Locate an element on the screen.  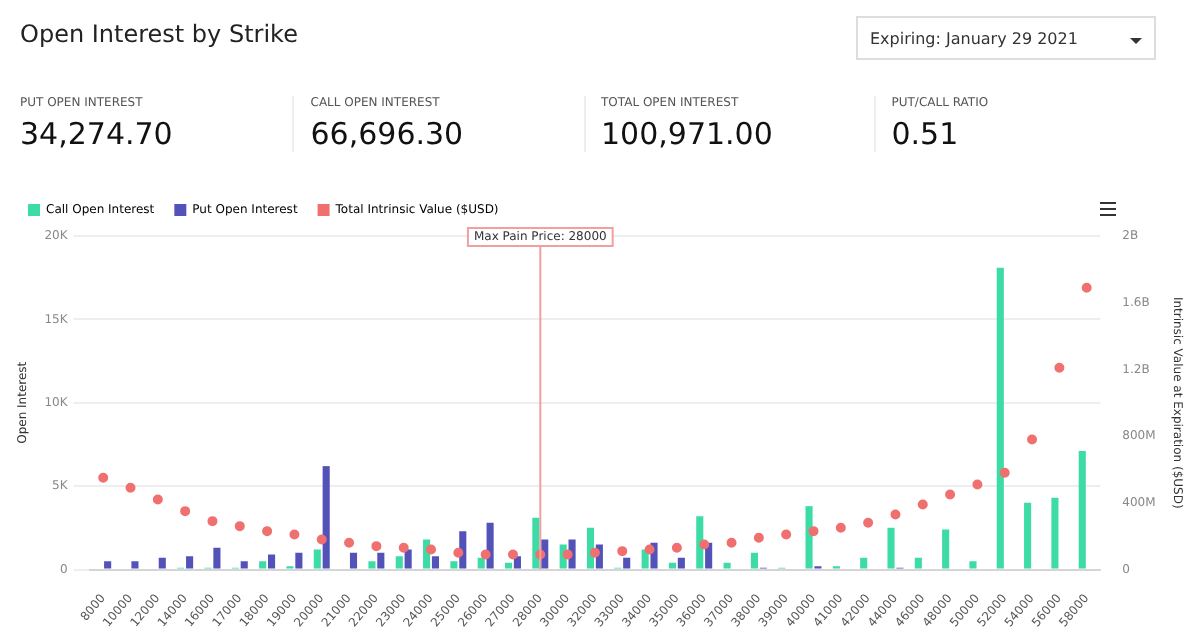
text: 100,971.00 is located at coordinates (688, 134).